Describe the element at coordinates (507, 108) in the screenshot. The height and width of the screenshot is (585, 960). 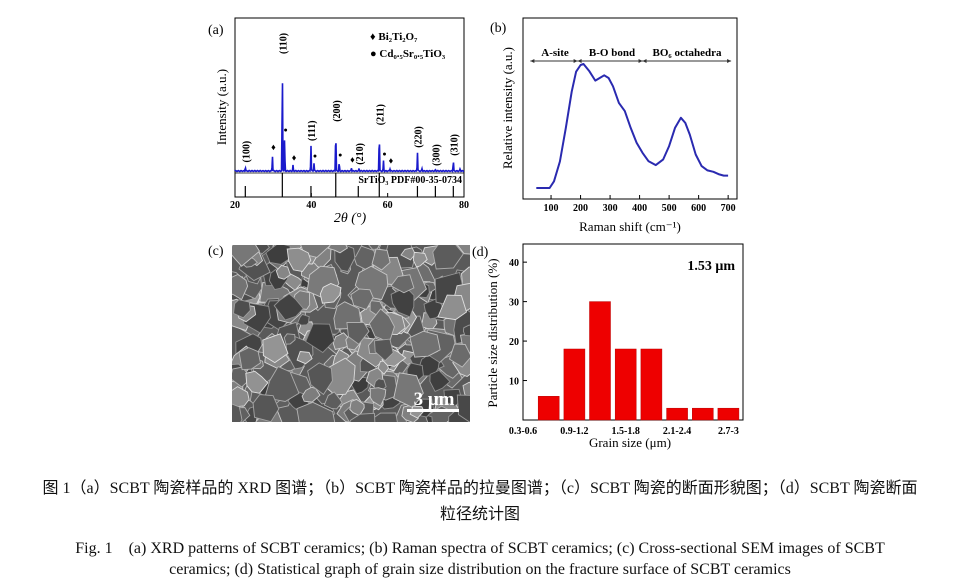
I see `y-axis-label-b: Relative intensity (a.u.)` at that location.